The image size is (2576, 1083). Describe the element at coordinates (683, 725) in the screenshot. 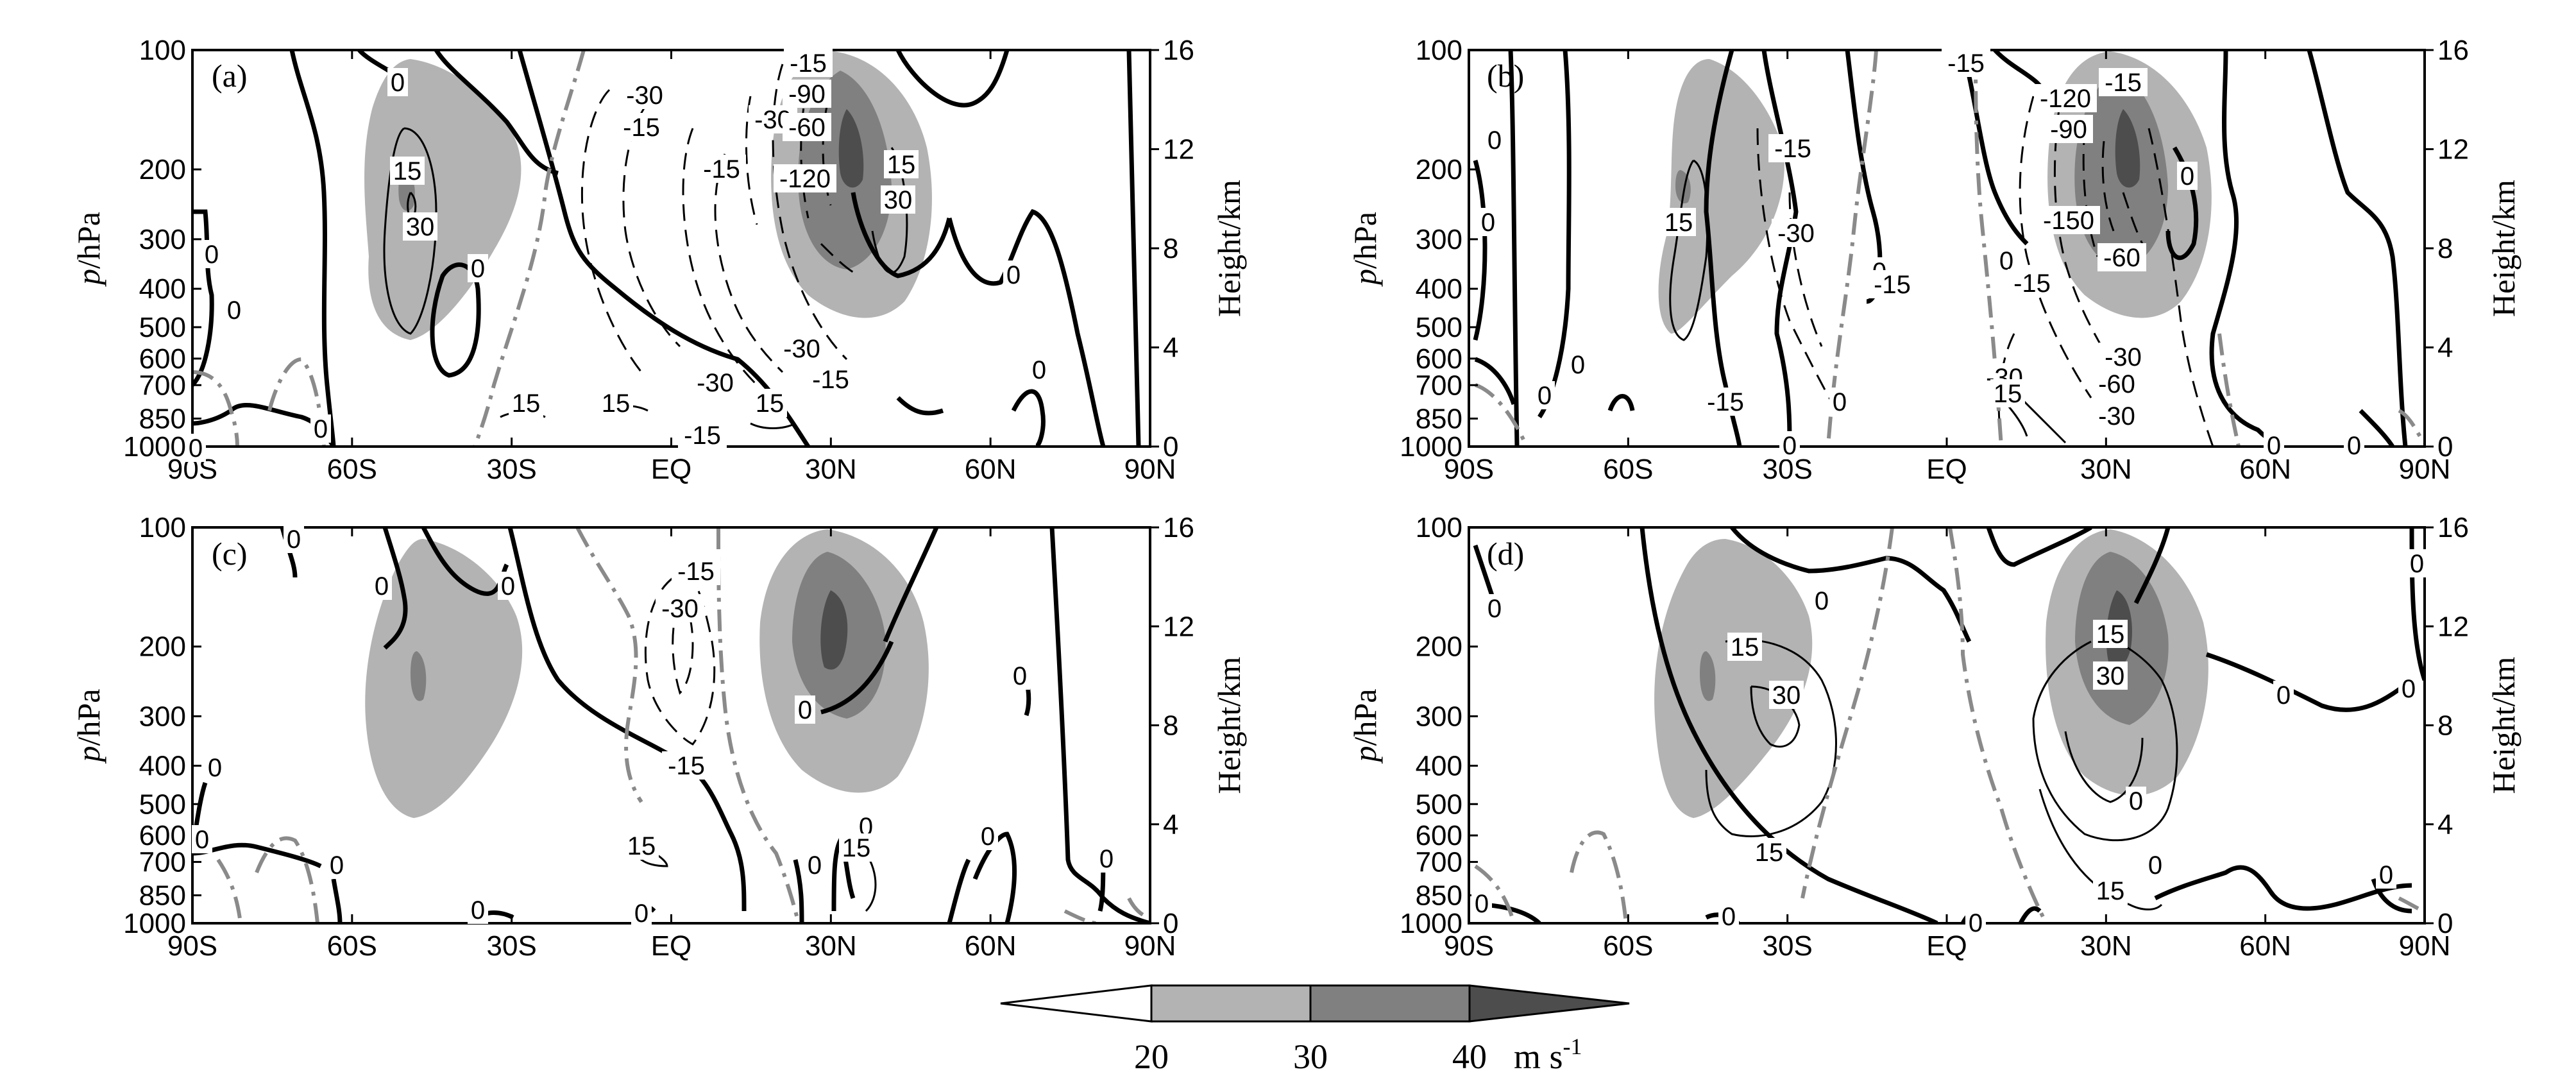

I see `panel-c-dashdot` at that location.